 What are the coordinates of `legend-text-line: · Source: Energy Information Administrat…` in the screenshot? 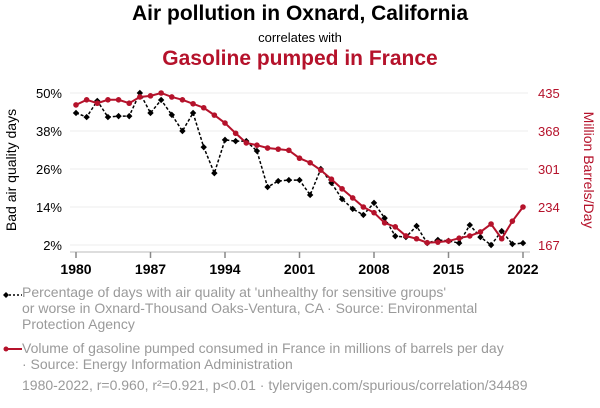 It's located at (157, 364).